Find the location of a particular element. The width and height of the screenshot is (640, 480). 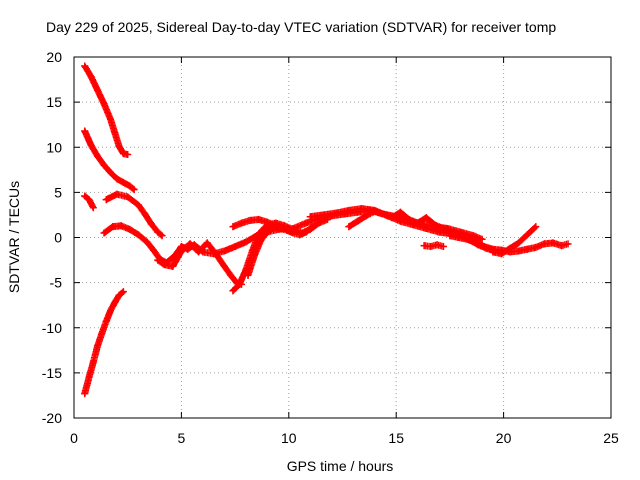

y-tick-label: 10 is located at coordinates (54, 147).